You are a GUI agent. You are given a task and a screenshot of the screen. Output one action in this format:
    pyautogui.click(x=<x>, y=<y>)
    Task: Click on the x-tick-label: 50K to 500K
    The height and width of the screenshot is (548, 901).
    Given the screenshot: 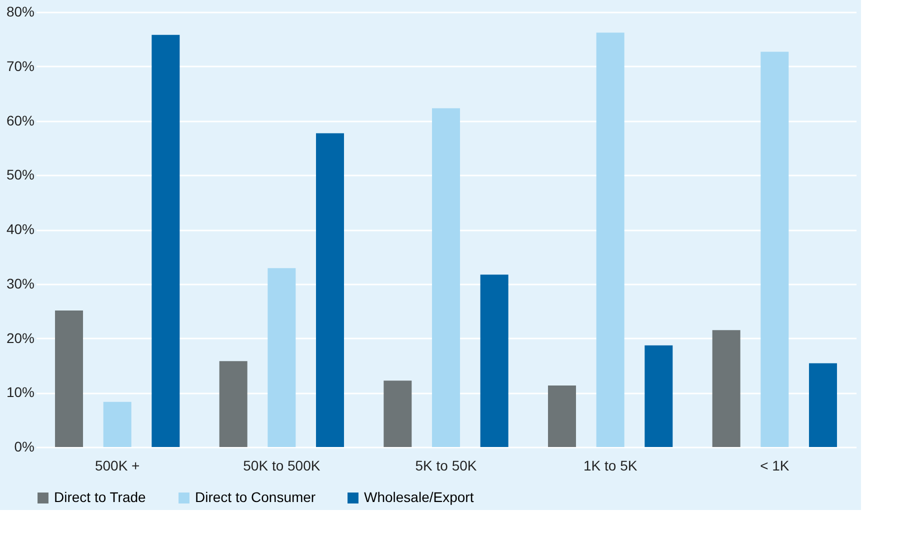 What is the action you would take?
    pyautogui.click(x=282, y=466)
    